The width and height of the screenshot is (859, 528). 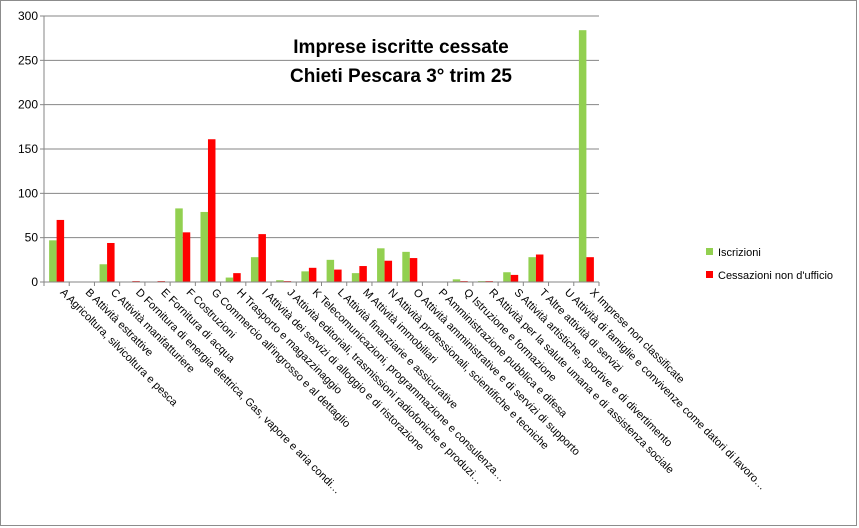 What do you see at coordinates (775, 276) in the screenshot?
I see `legend-label-cessazioni: Cessazioni non d'ufficio` at bounding box center [775, 276].